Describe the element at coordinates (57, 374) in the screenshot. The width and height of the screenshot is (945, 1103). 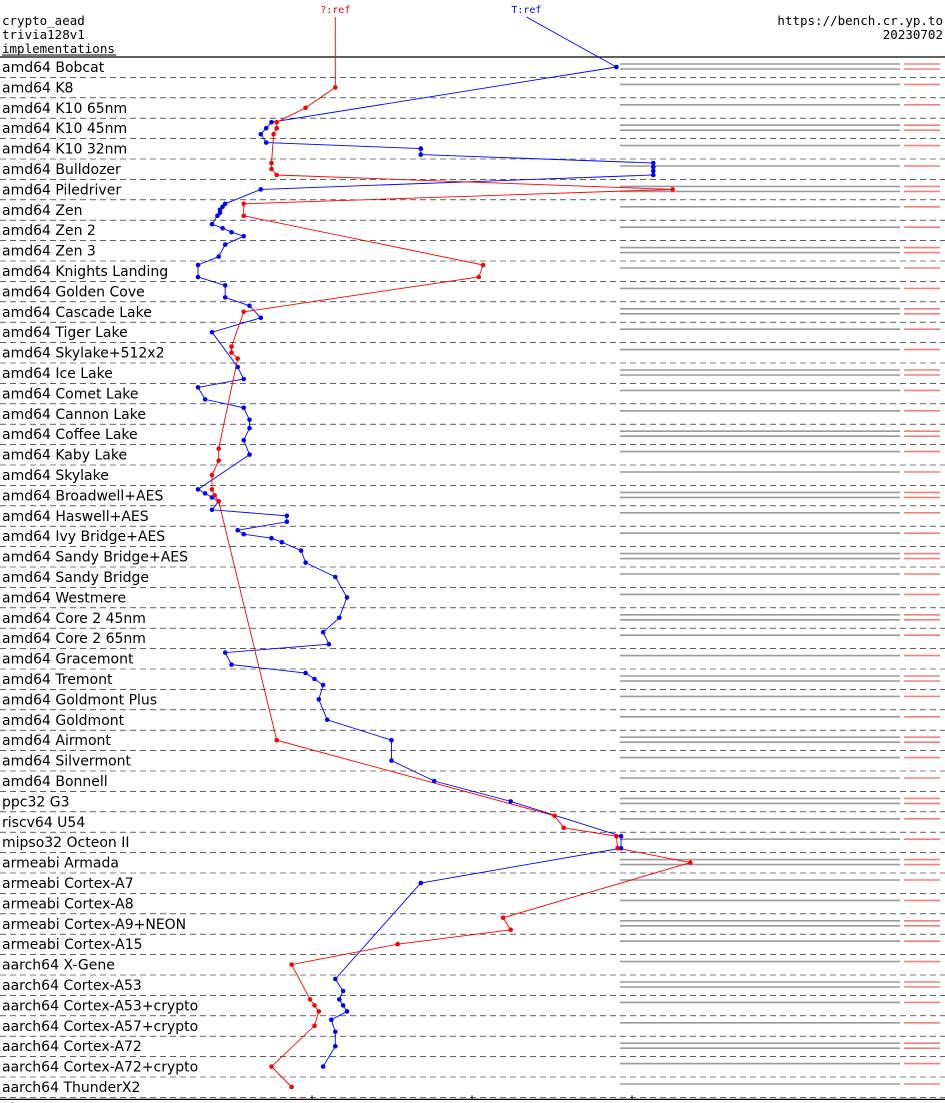
I see `category-label: amd64 Ice Lake` at that location.